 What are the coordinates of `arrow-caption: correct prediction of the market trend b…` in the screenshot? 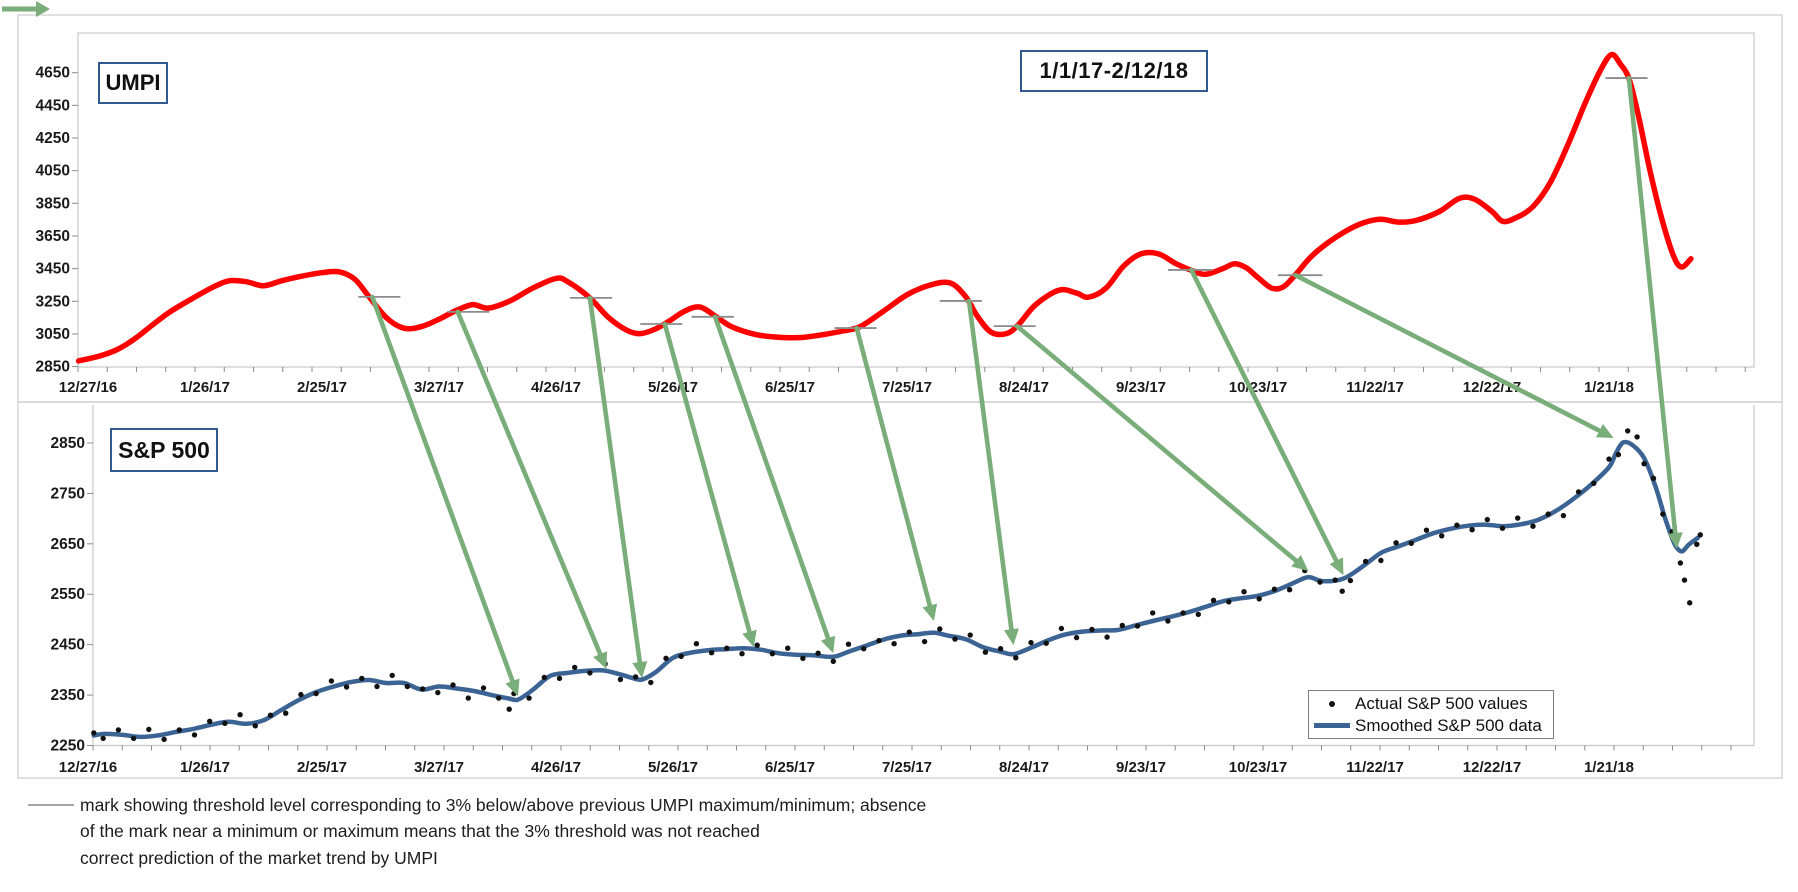 It's located at (259, 858).